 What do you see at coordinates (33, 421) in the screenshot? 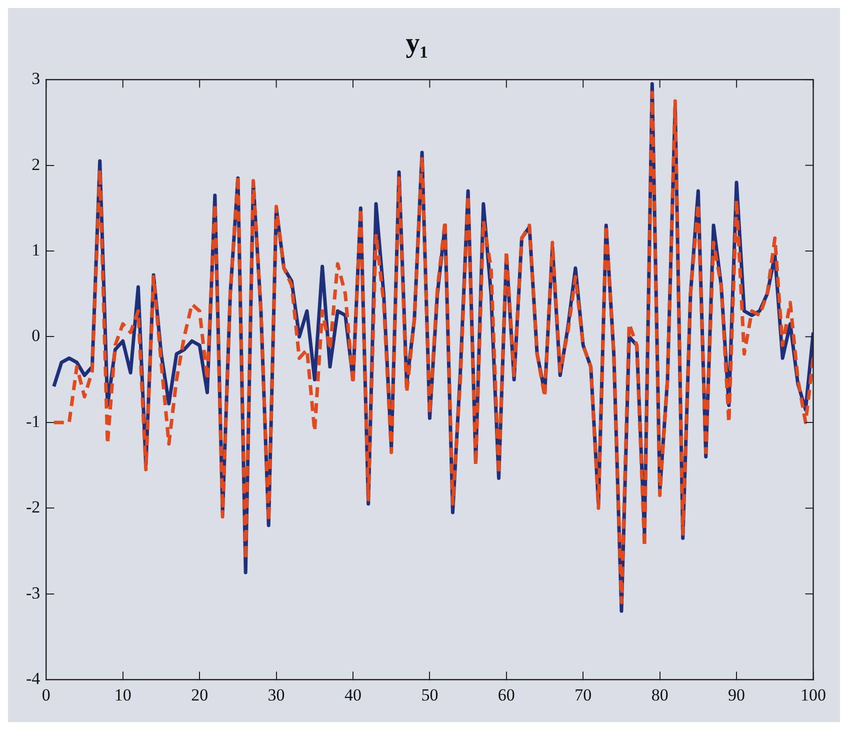
I see `y-tick-label: -1` at bounding box center [33, 421].